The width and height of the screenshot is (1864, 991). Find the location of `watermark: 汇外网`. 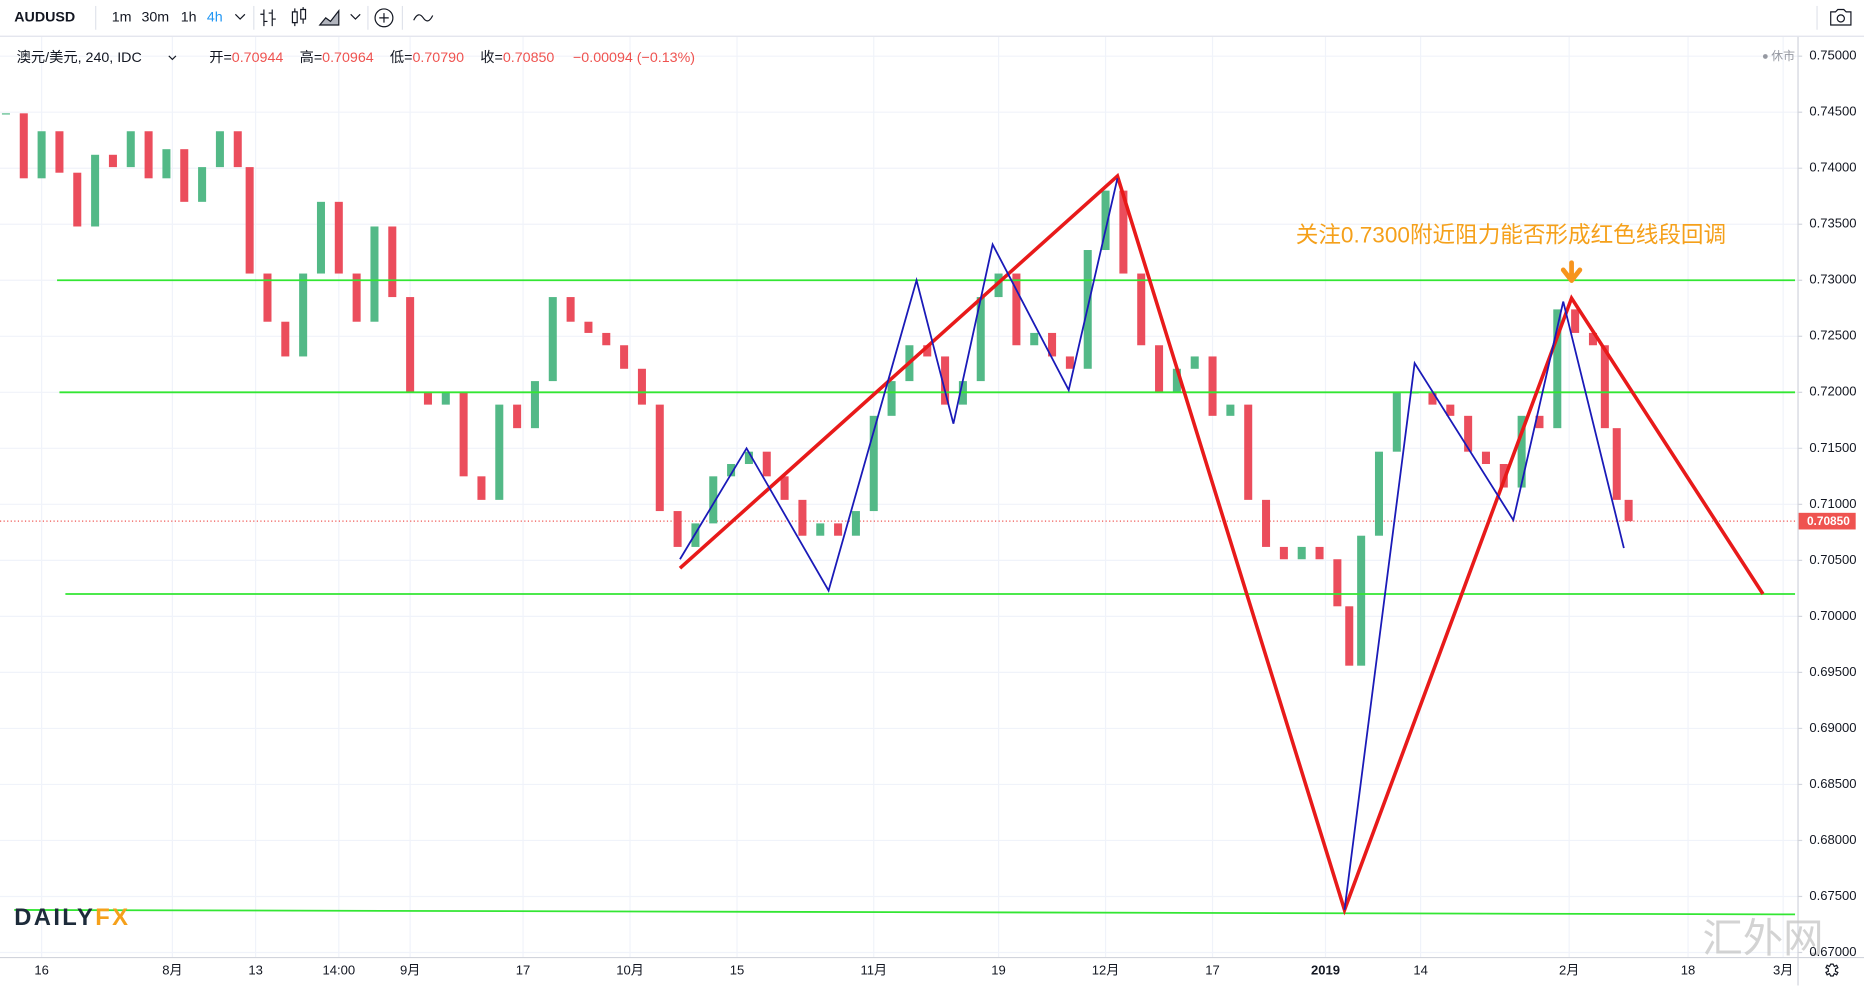

watermark: 汇外网 is located at coordinates (1762, 938).